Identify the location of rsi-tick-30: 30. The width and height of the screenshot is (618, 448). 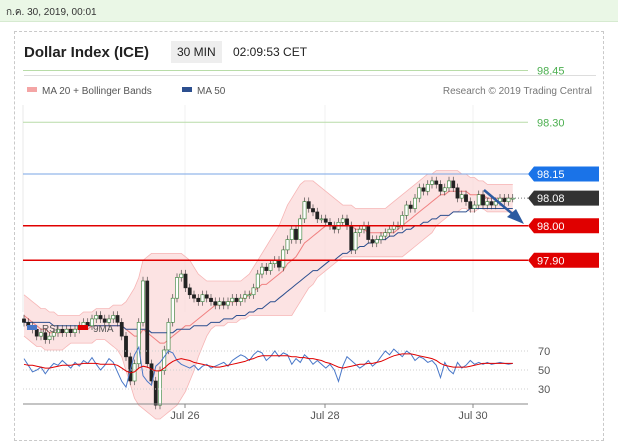
(544, 390).